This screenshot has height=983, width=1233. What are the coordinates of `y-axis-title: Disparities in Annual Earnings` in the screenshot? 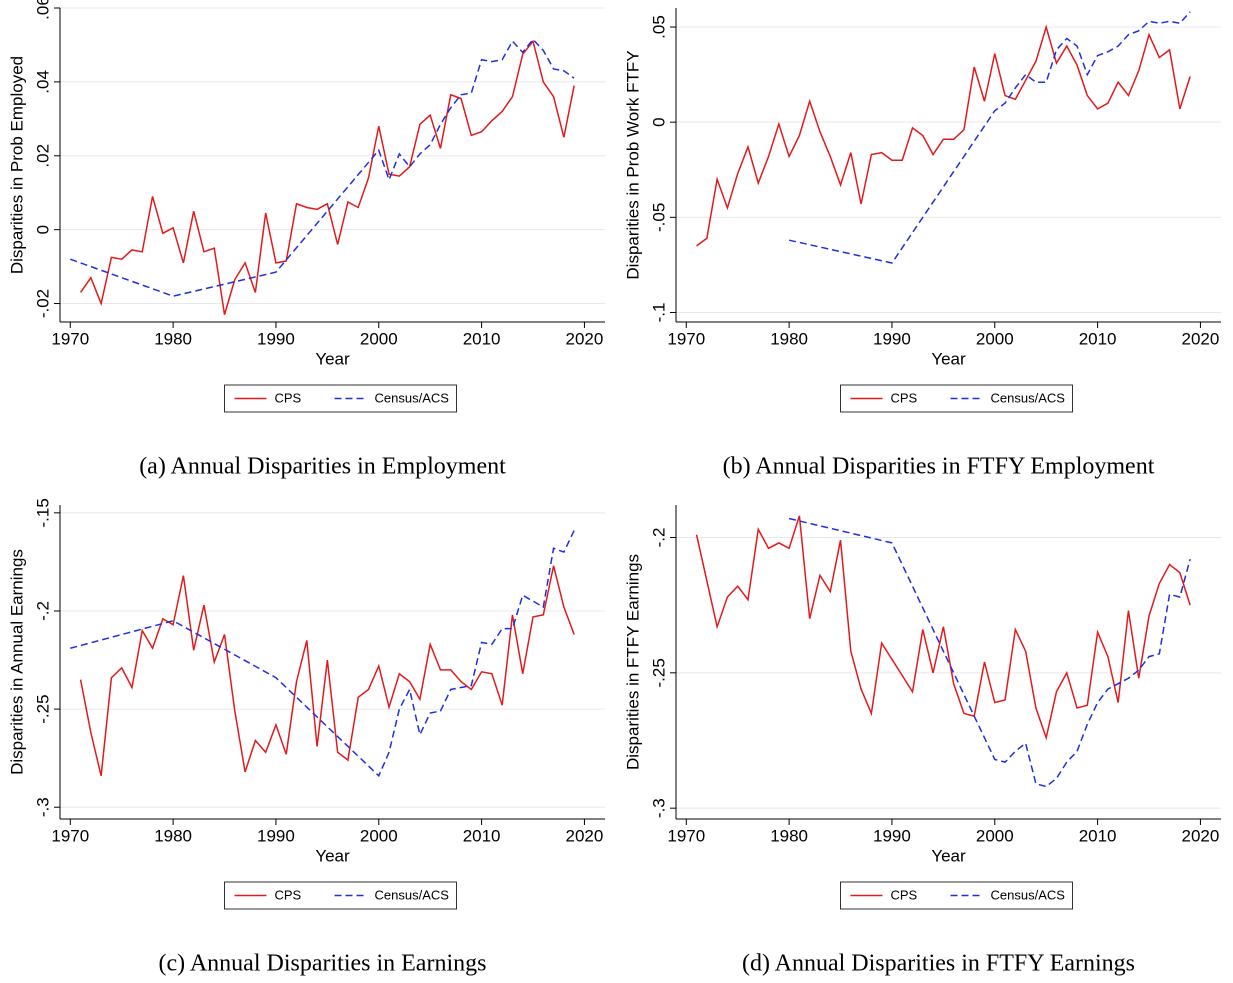 It's located at (16, 662).